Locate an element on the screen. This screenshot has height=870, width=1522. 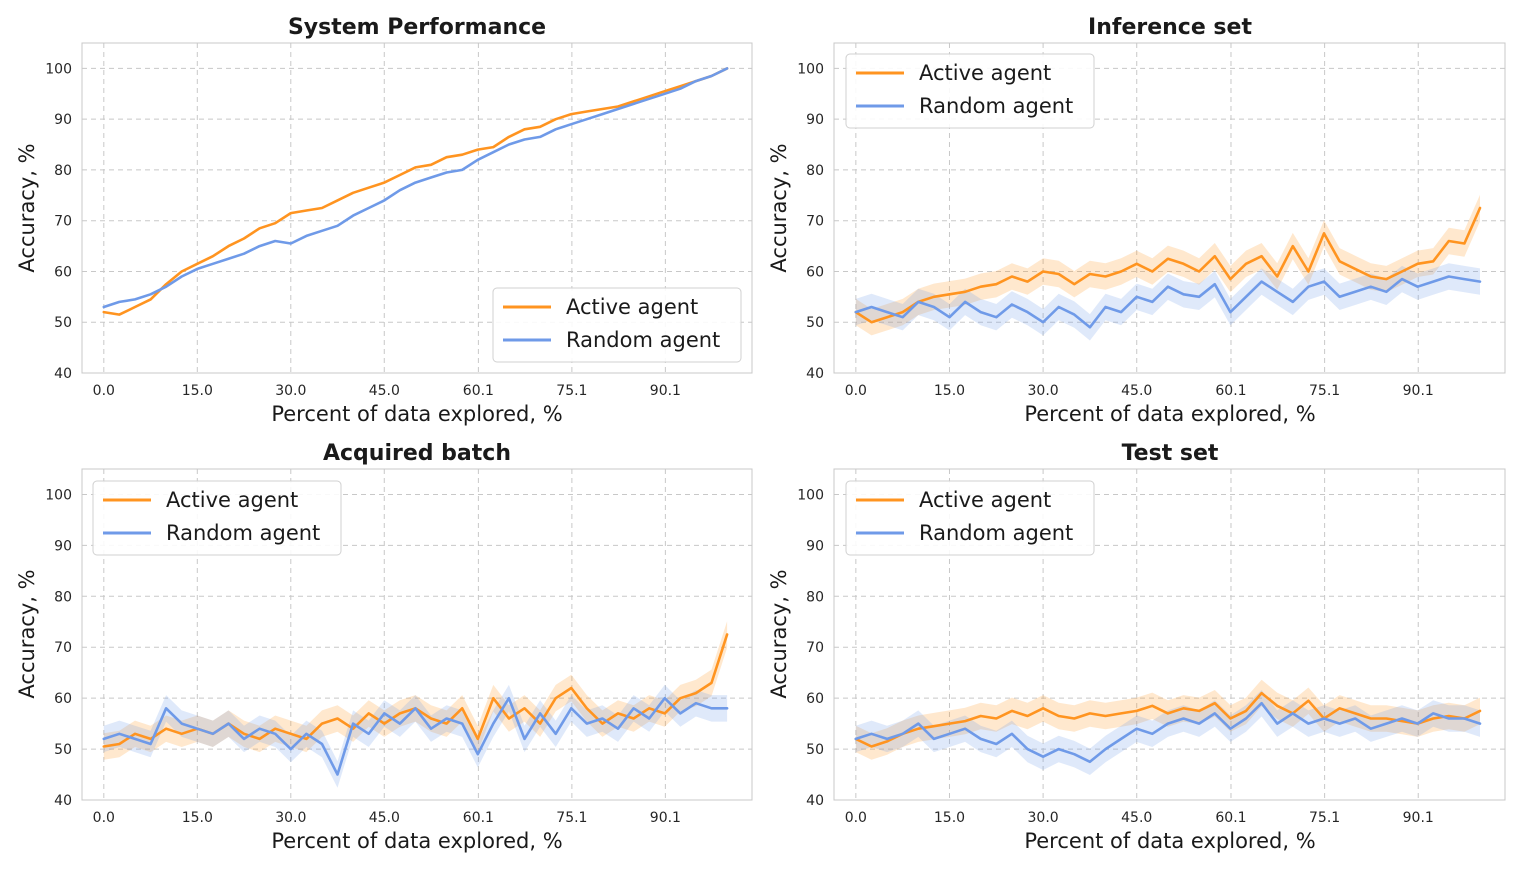
chart-title: System Performance is located at coordinates (417, 27).